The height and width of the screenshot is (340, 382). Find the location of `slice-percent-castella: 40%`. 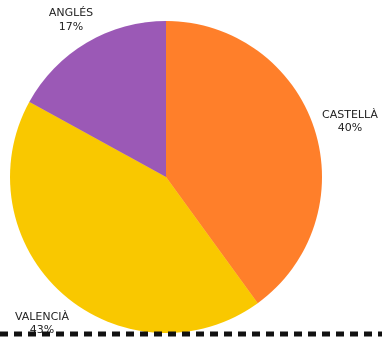

slice-percent-castella: 40% is located at coordinates (350, 127).